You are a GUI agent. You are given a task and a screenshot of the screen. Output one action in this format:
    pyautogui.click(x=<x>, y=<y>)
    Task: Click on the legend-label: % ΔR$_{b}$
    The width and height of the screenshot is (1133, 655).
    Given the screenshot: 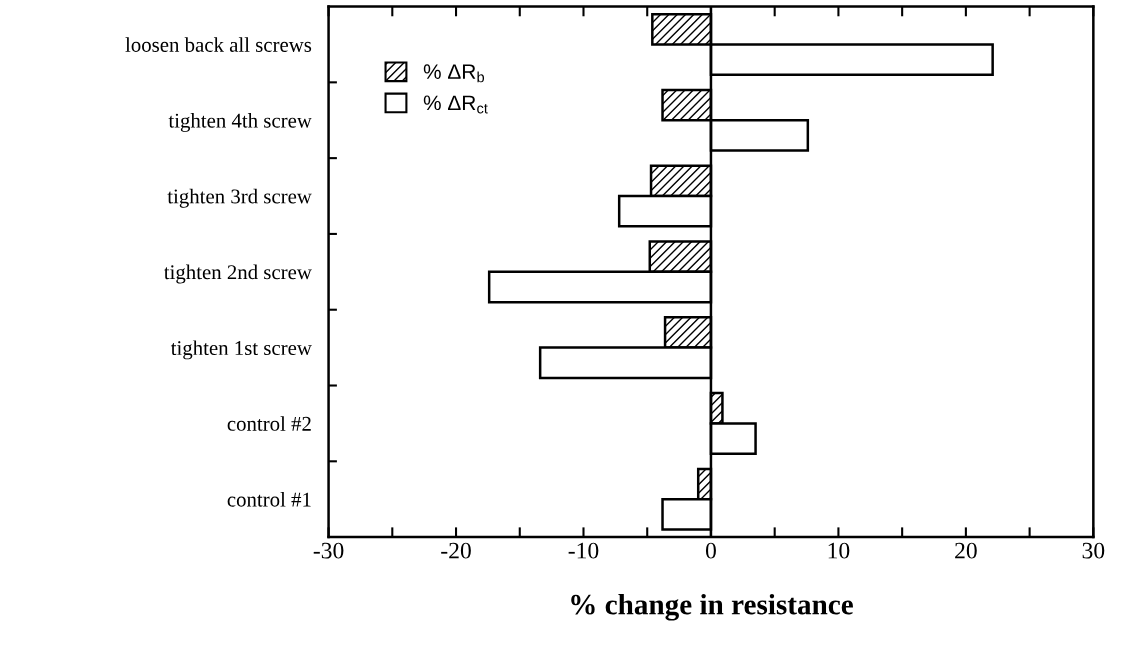 What is the action you would take?
    pyautogui.click(x=454, y=73)
    